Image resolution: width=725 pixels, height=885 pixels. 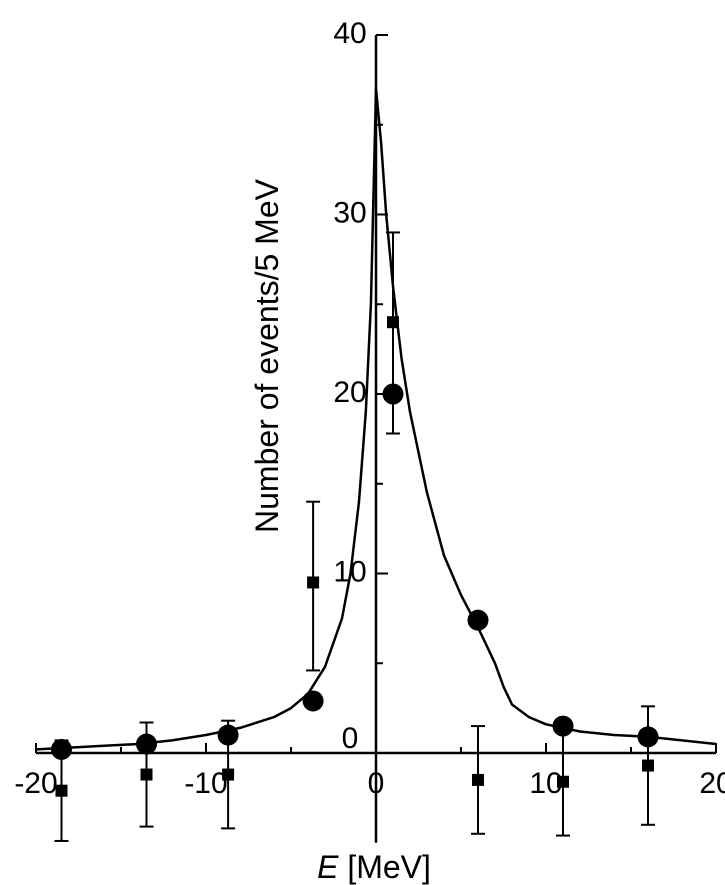 What do you see at coordinates (267, 355) in the screenshot?
I see `y-axis-title: Number of events/5 MeV` at bounding box center [267, 355].